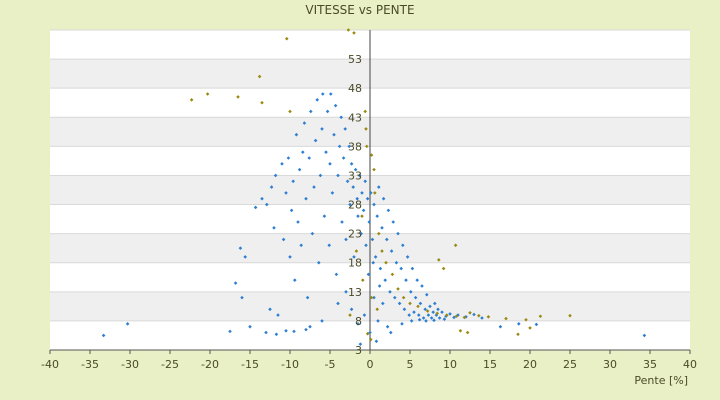 The width and height of the screenshot is (720, 400). I want to click on x-tick-label: 0, so click(370, 364).